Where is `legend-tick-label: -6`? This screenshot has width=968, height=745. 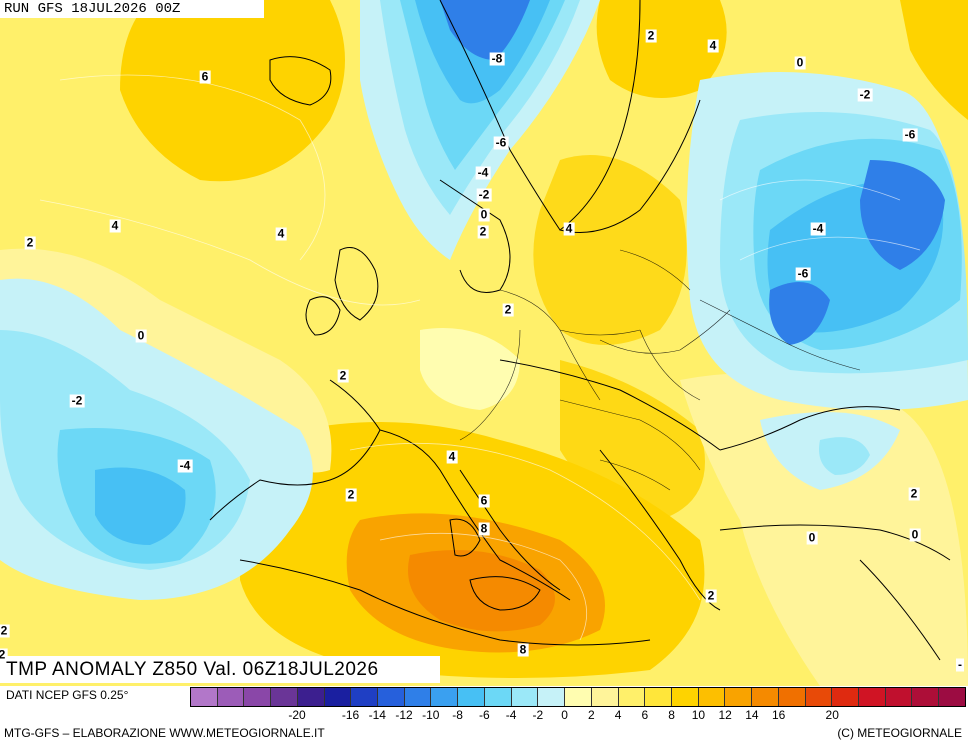 legend-tick-label: -6 is located at coordinates (484, 715).